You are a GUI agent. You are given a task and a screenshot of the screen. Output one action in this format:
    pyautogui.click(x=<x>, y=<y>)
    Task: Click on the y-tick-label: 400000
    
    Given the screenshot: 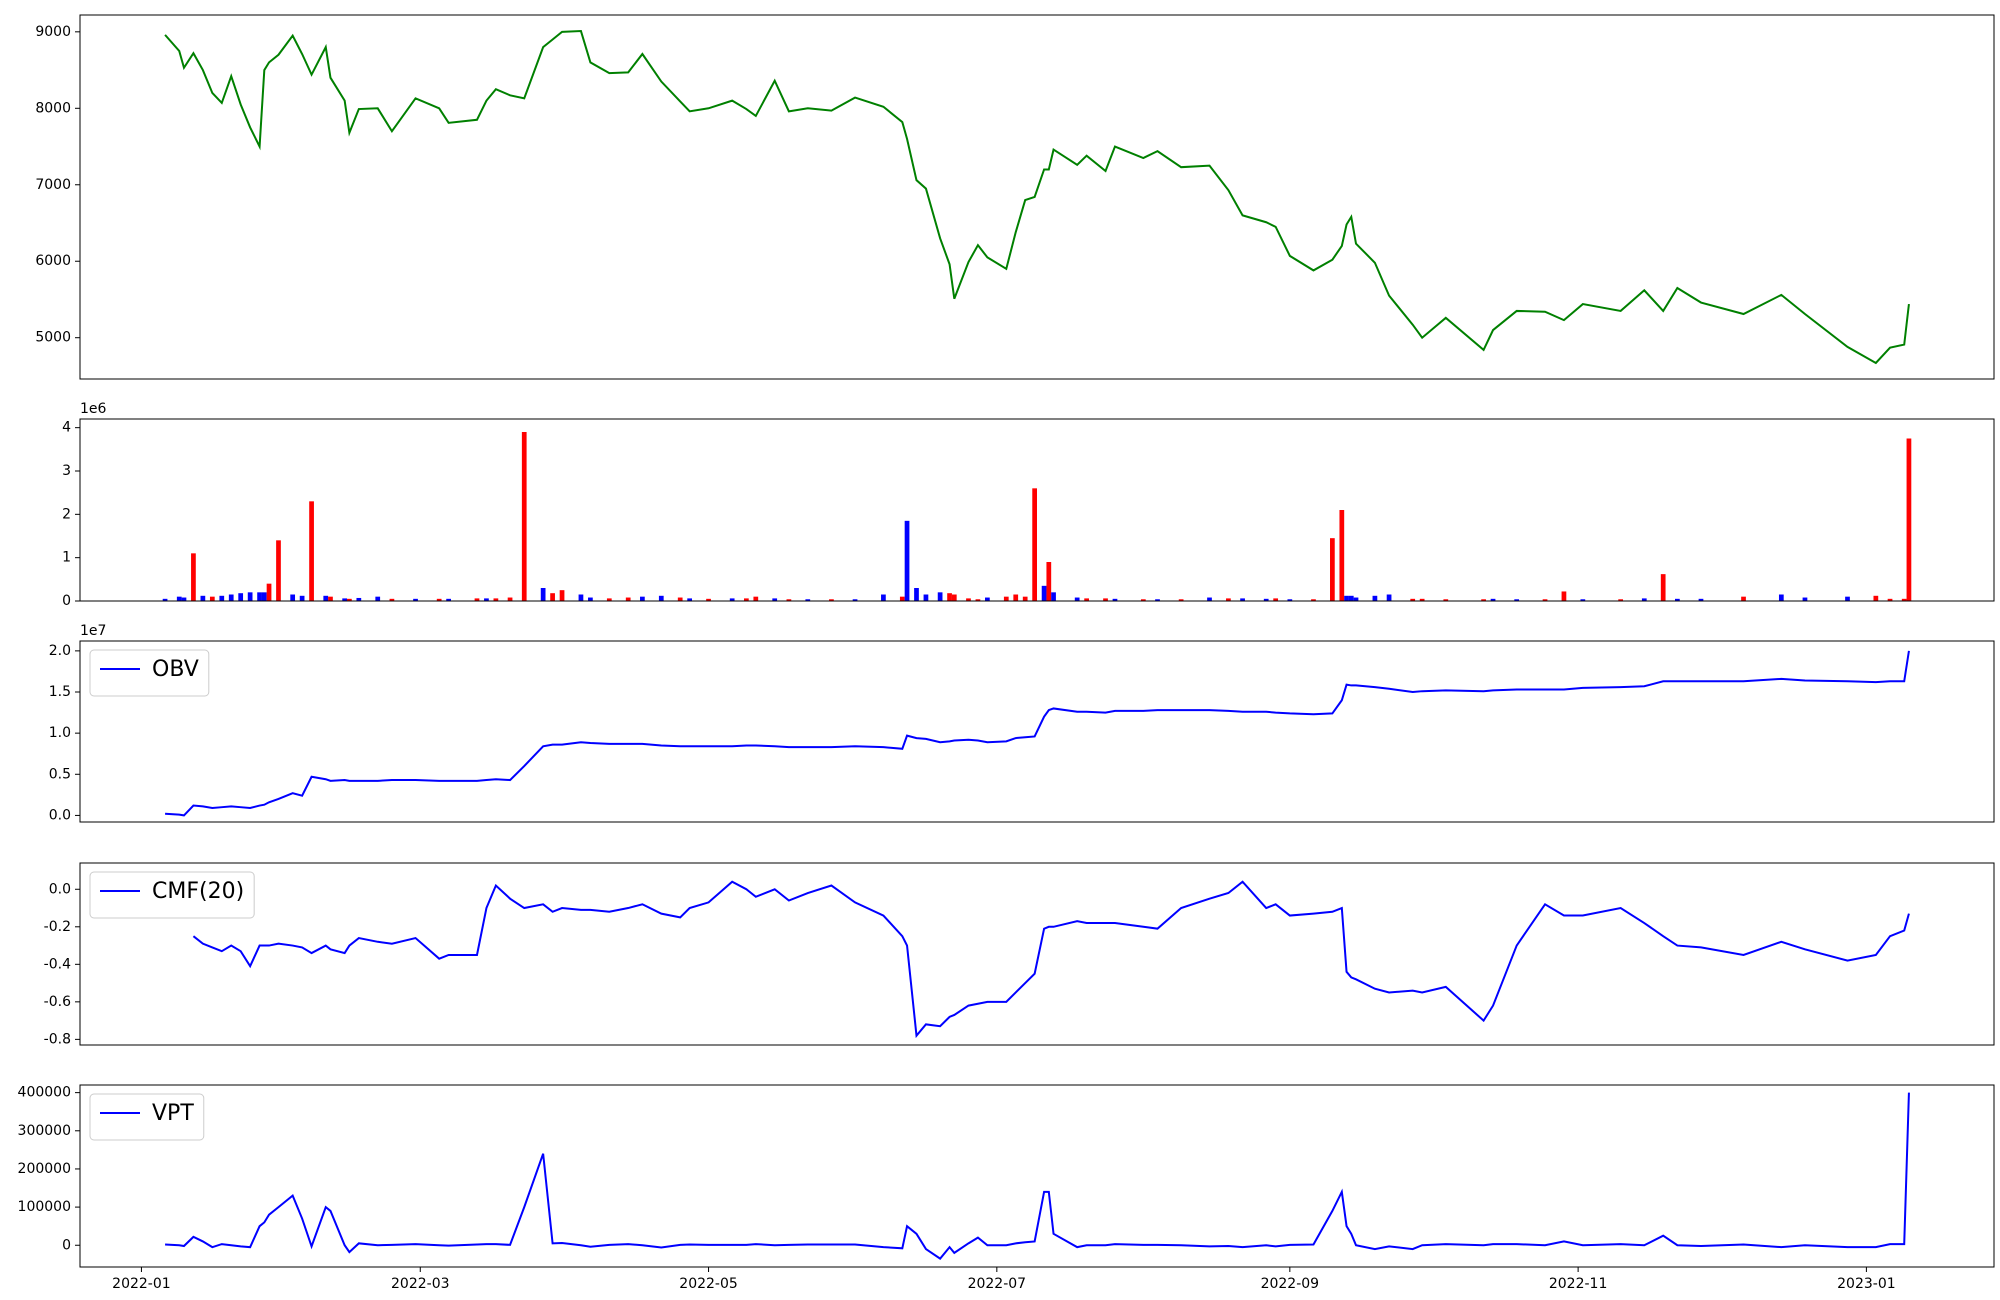 What is the action you would take?
    pyautogui.click(x=44, y=1093)
    